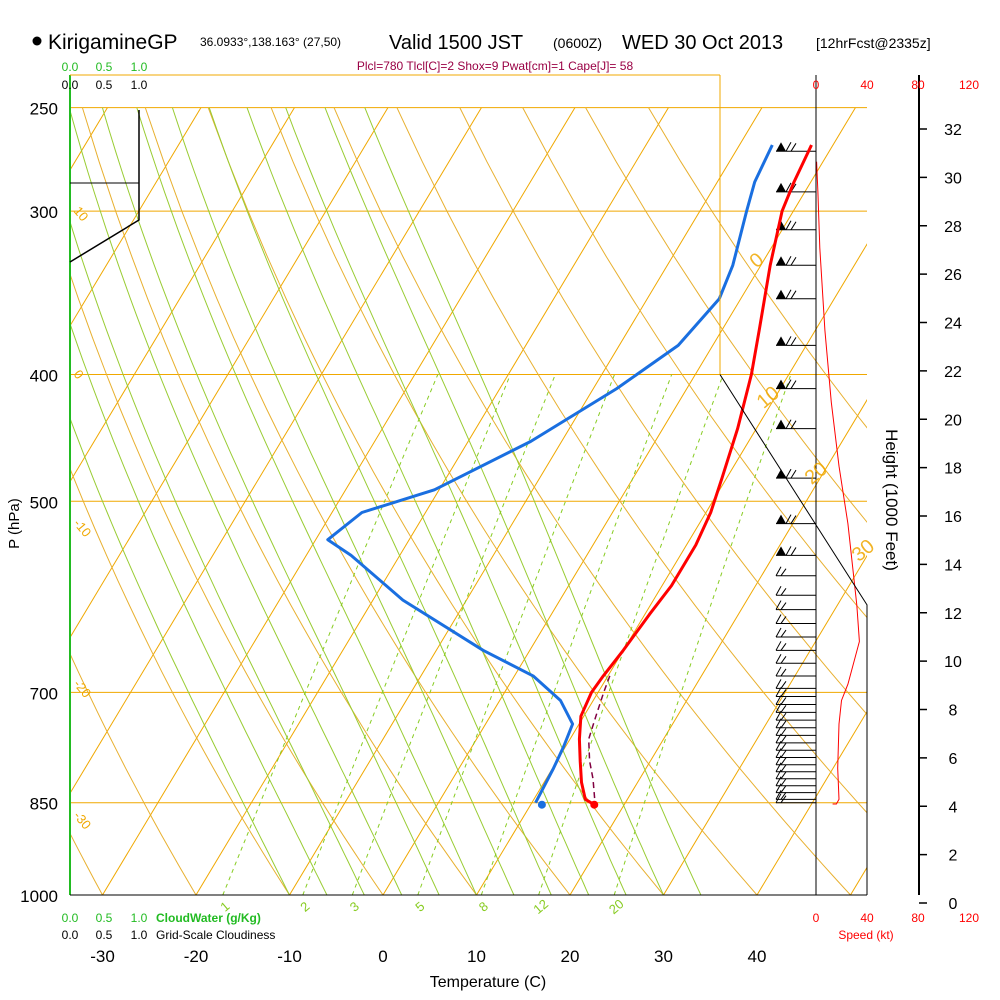 The image size is (1000, 1000). What do you see at coordinates (270, 42) in the screenshot?
I see `station-coords: 36.0933°,138.163° (27,50)` at bounding box center [270, 42].